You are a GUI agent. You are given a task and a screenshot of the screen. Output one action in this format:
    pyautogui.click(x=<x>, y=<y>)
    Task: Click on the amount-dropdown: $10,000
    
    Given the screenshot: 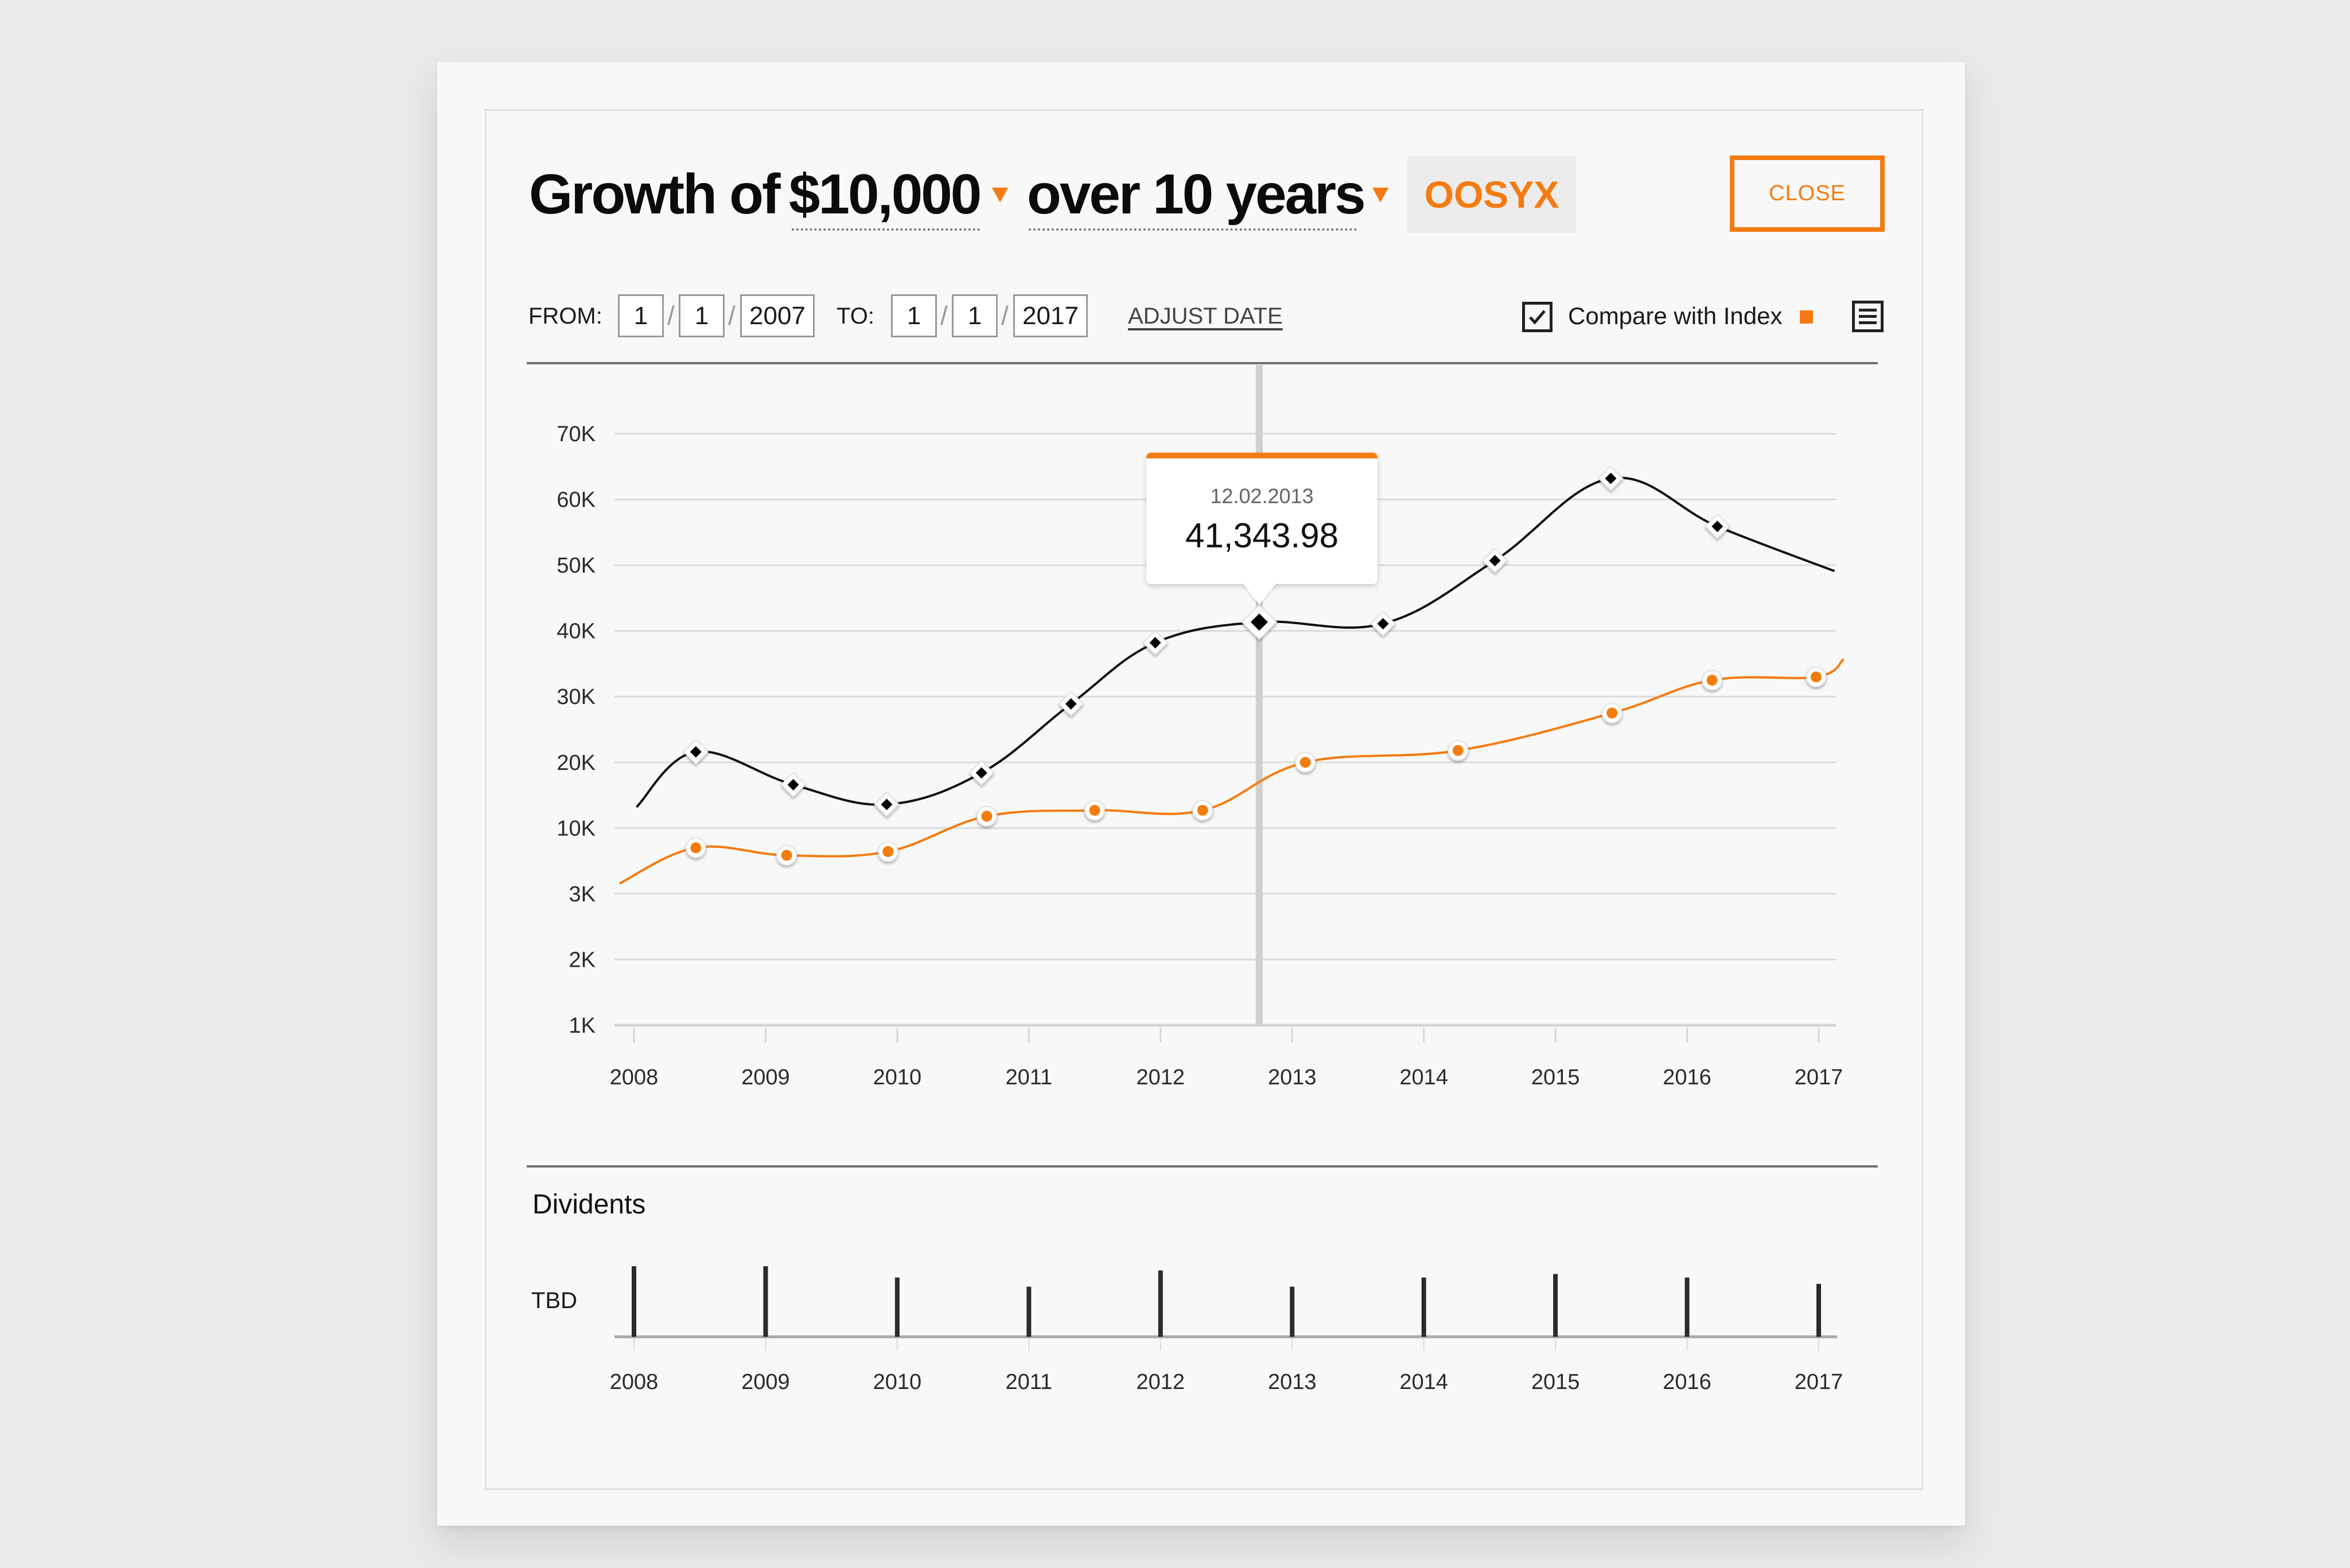 What is the action you would take?
    pyautogui.click(x=885, y=193)
    